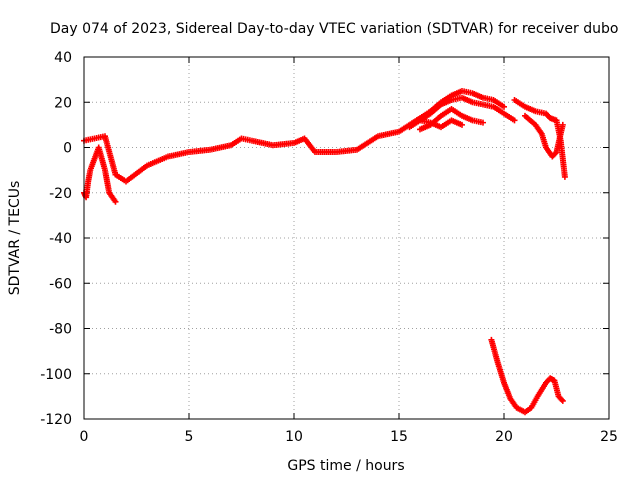 The image size is (640, 480). What do you see at coordinates (100, 174) in the screenshot?
I see `series-early-excursion` at bounding box center [100, 174].